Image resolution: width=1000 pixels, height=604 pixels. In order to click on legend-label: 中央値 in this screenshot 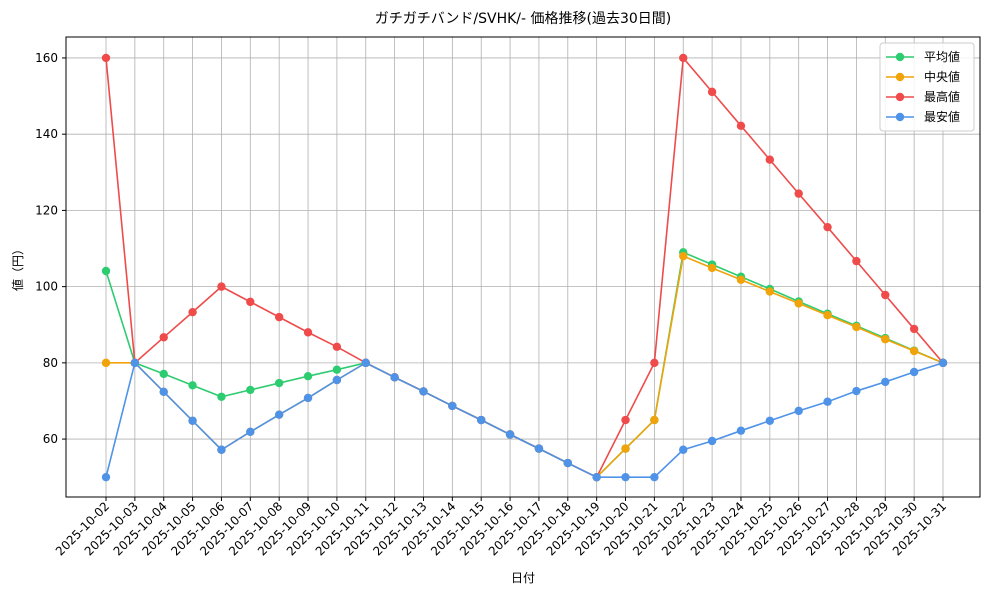, I will do `click(942, 76)`.